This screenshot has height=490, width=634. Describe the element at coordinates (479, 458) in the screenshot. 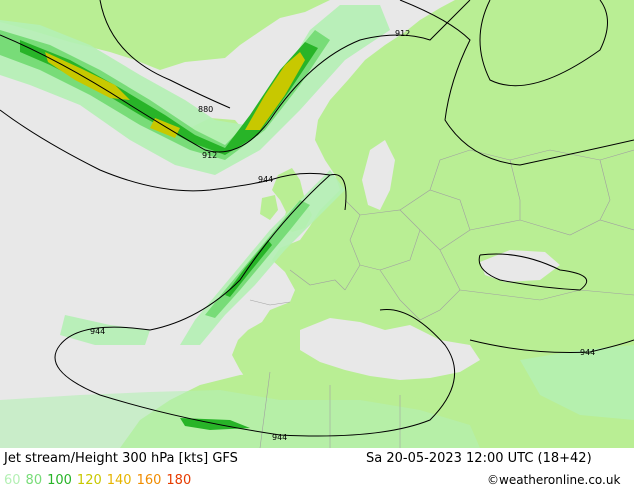

I see `map-datetime: Sa 20-05-2023 12:00 UTC (18+42)` at that location.